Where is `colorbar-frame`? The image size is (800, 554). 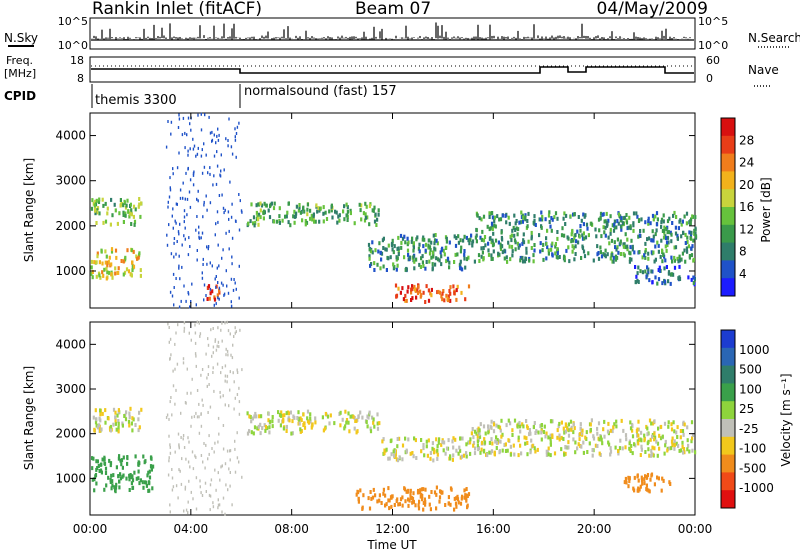 colorbar-frame is located at coordinates (728, 419).